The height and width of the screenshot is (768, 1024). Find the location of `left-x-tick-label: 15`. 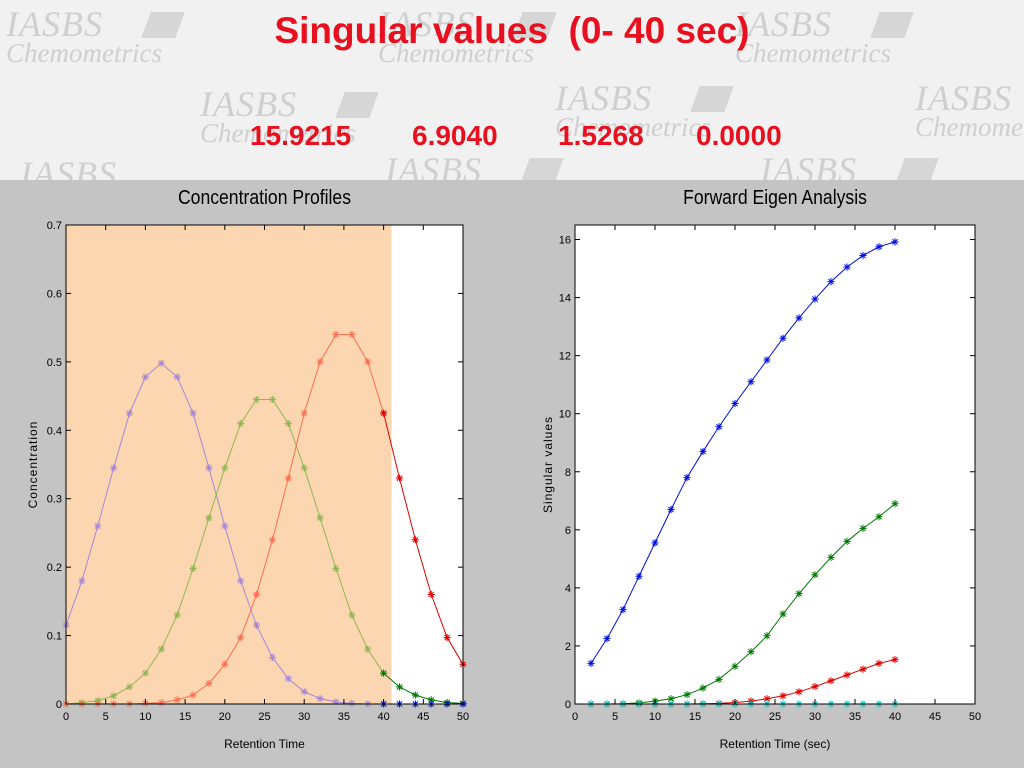

left-x-tick-label: 15 is located at coordinates (185, 717).